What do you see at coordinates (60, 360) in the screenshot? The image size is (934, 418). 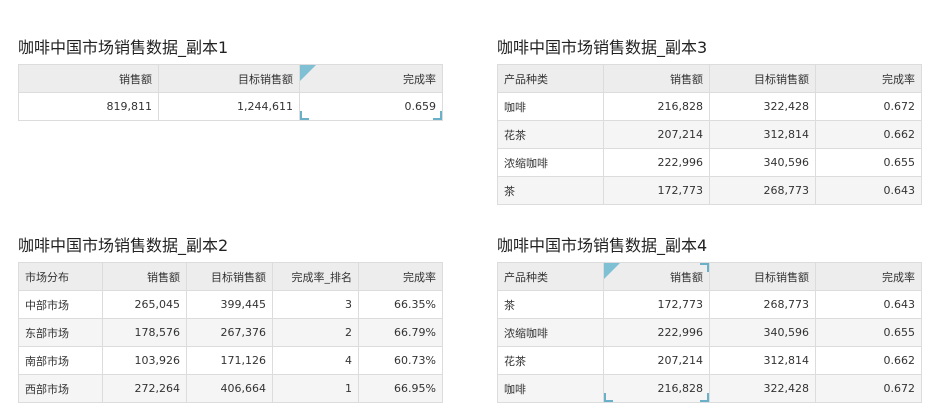 I see `table-cell: 南部市场` at bounding box center [60, 360].